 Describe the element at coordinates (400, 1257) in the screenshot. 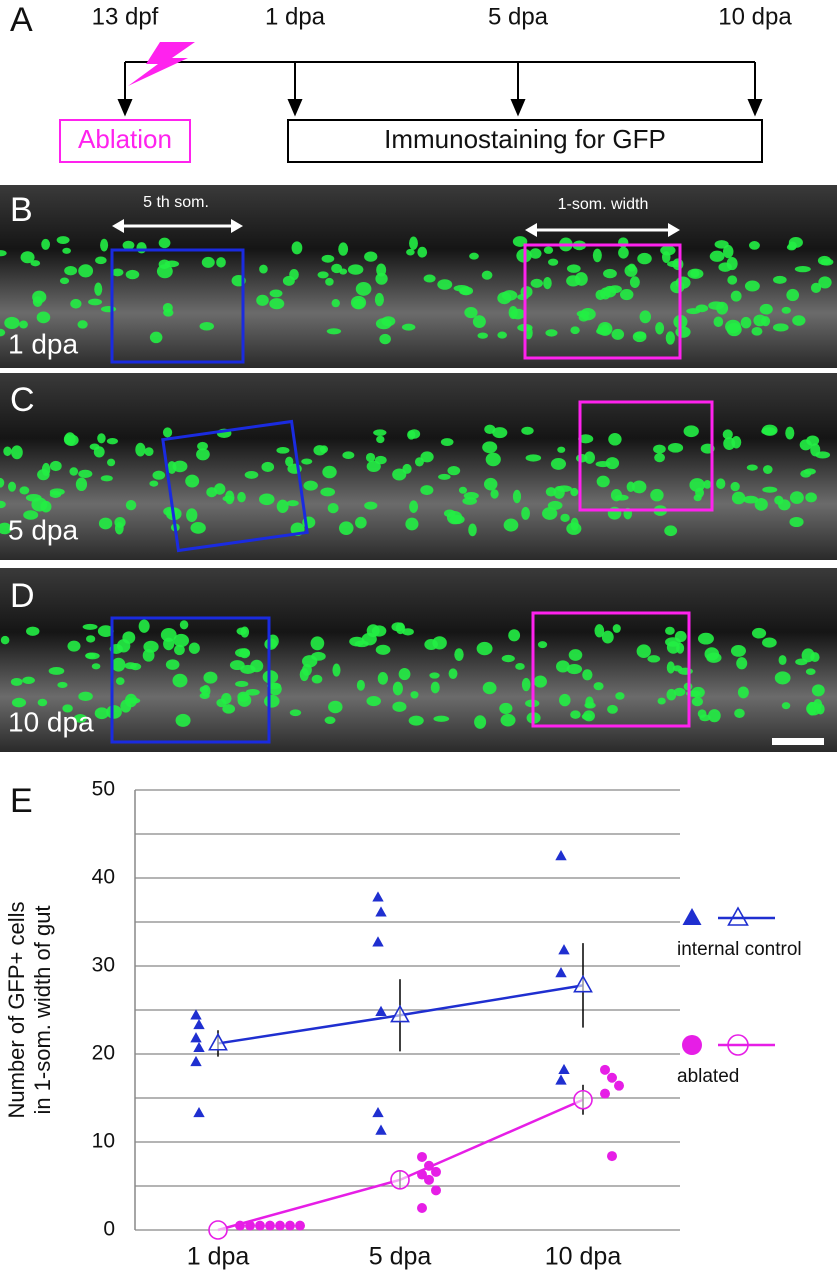

I see `x-tick-label: 5 dpa` at that location.